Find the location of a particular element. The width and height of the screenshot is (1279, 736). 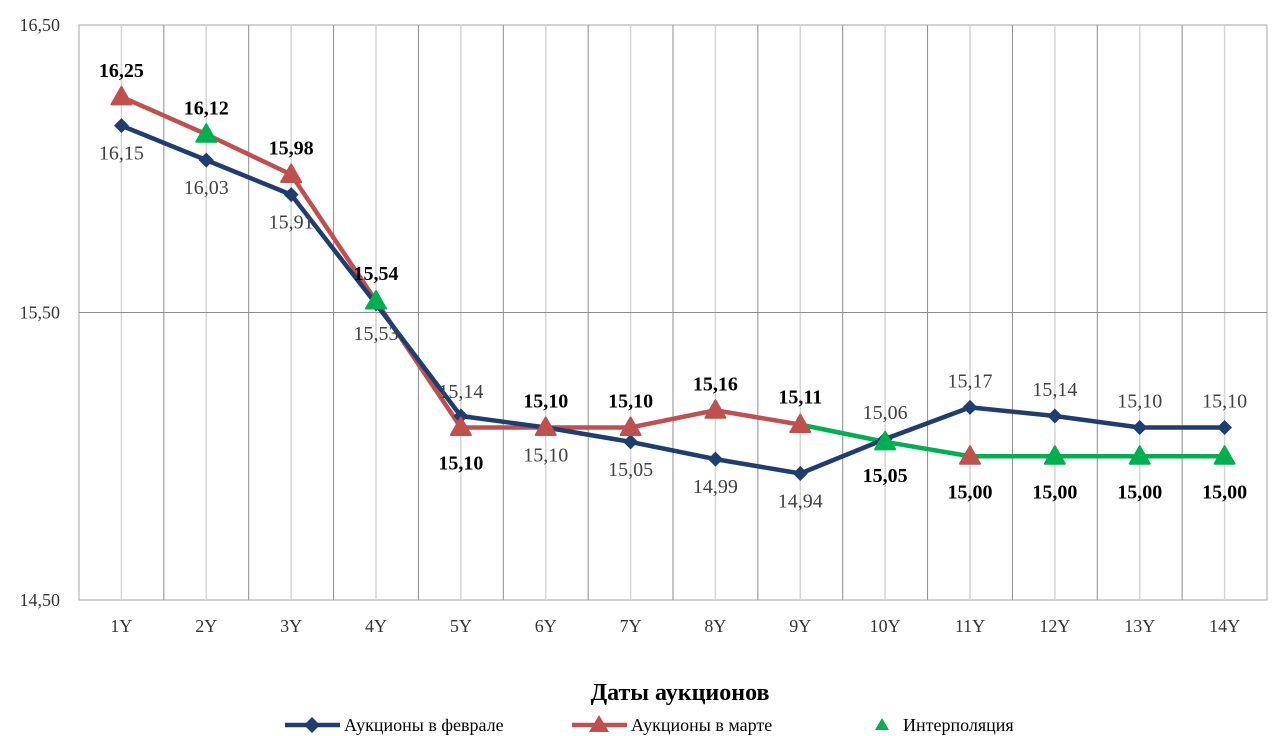

march-data-label: 15,05 is located at coordinates (885, 476).